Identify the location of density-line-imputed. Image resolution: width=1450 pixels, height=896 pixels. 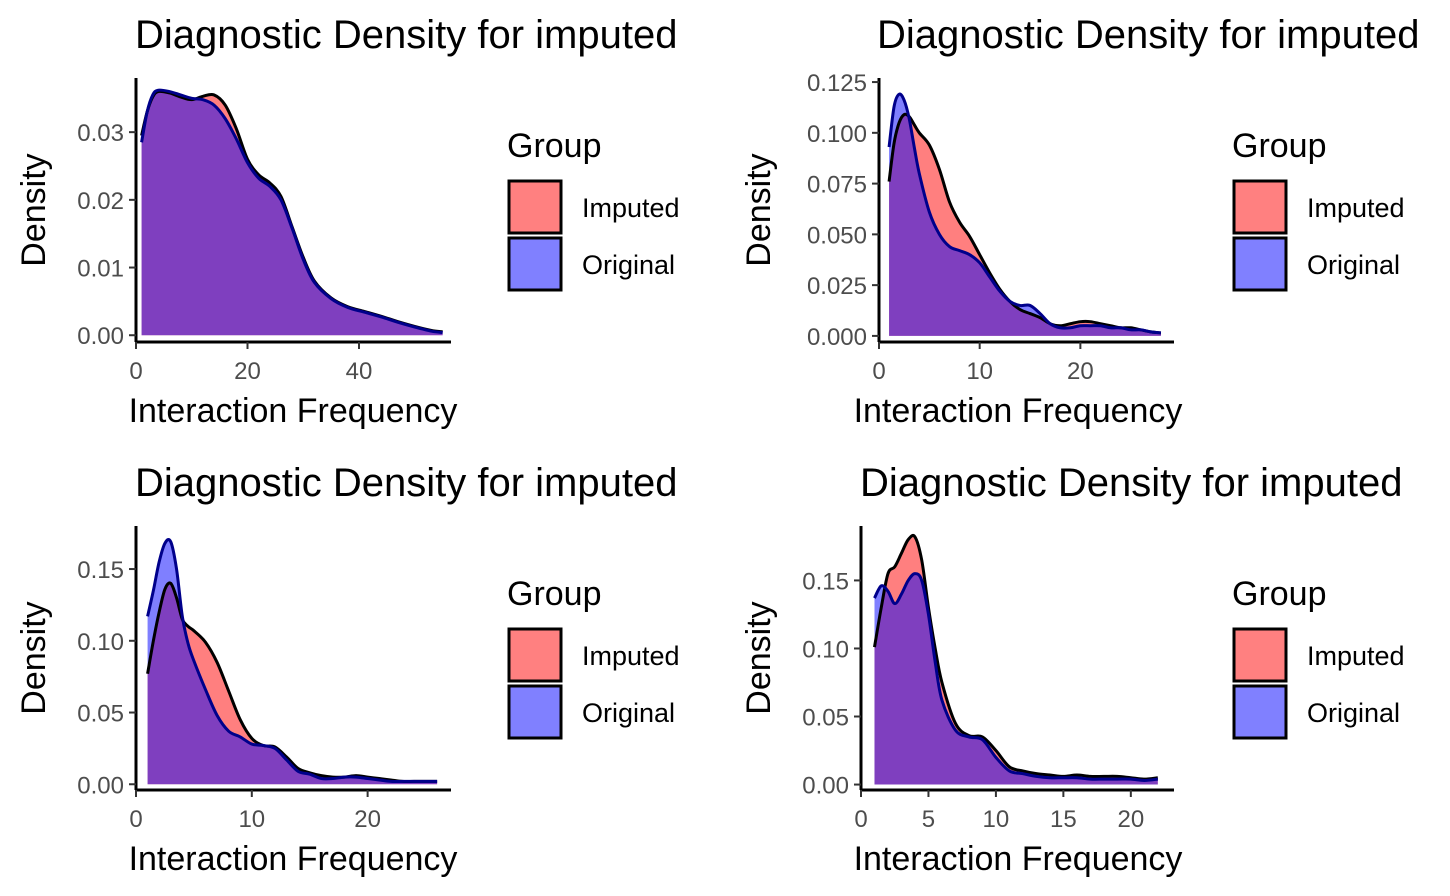
(1015, 657).